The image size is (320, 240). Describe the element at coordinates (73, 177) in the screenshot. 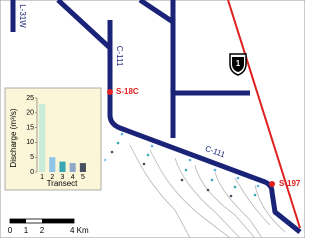

I see `x-tick-label: 4` at that location.